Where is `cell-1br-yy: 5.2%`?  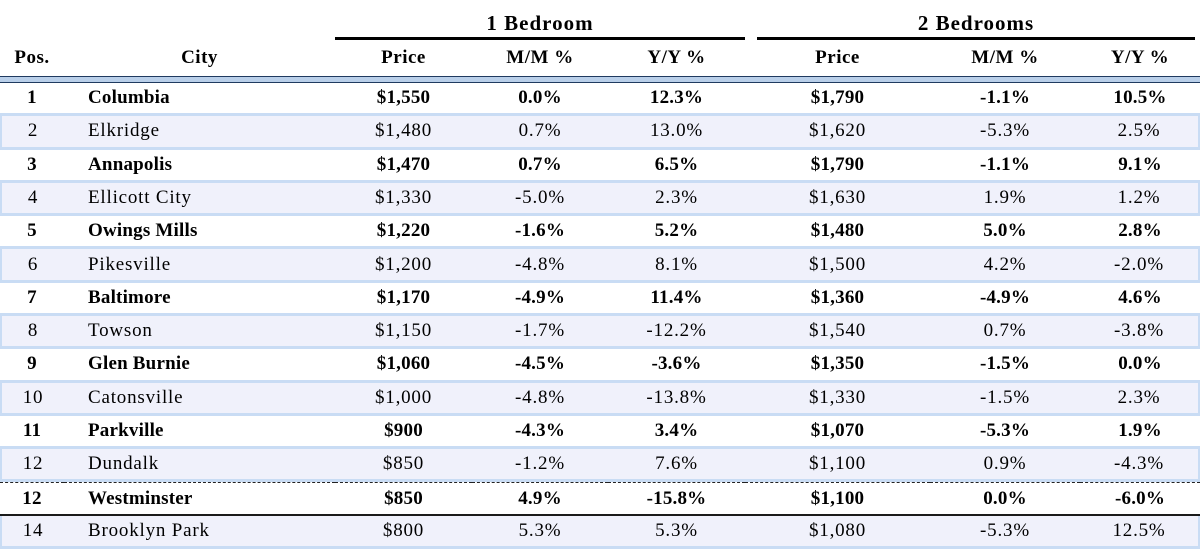
cell-1br-yy: 5.2% is located at coordinates (676, 233).